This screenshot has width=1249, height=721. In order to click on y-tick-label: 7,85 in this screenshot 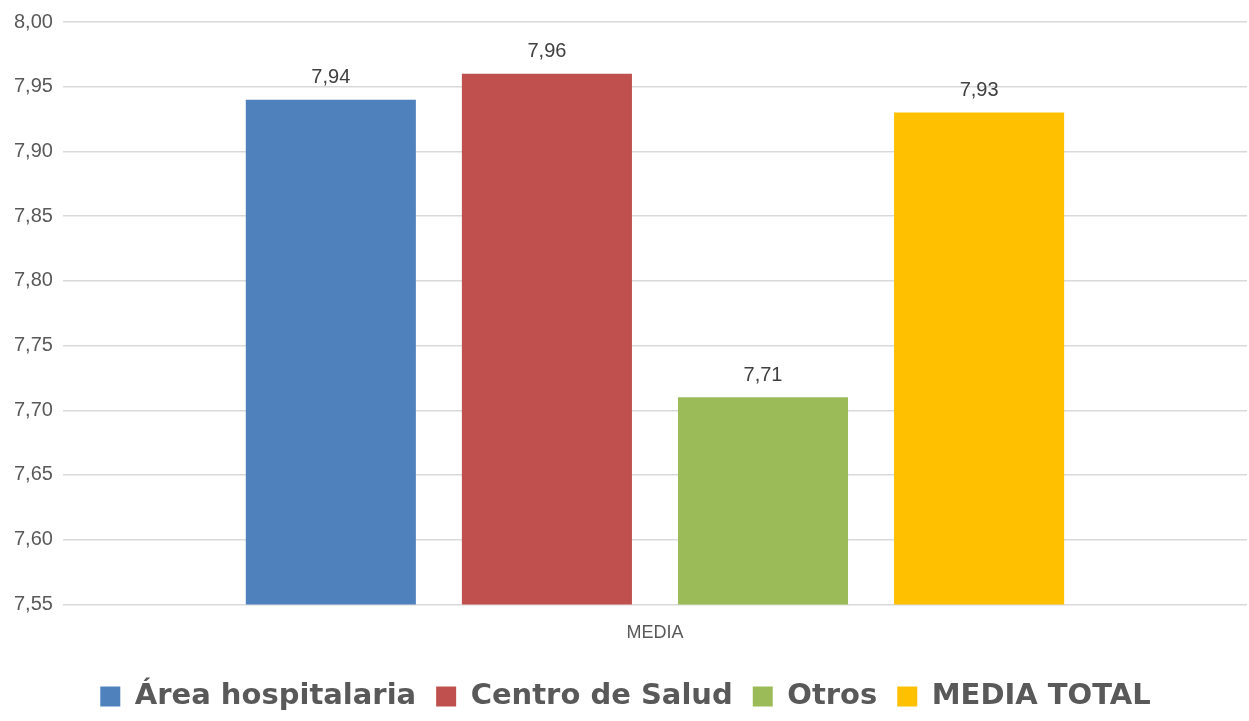, I will do `click(33, 214)`.